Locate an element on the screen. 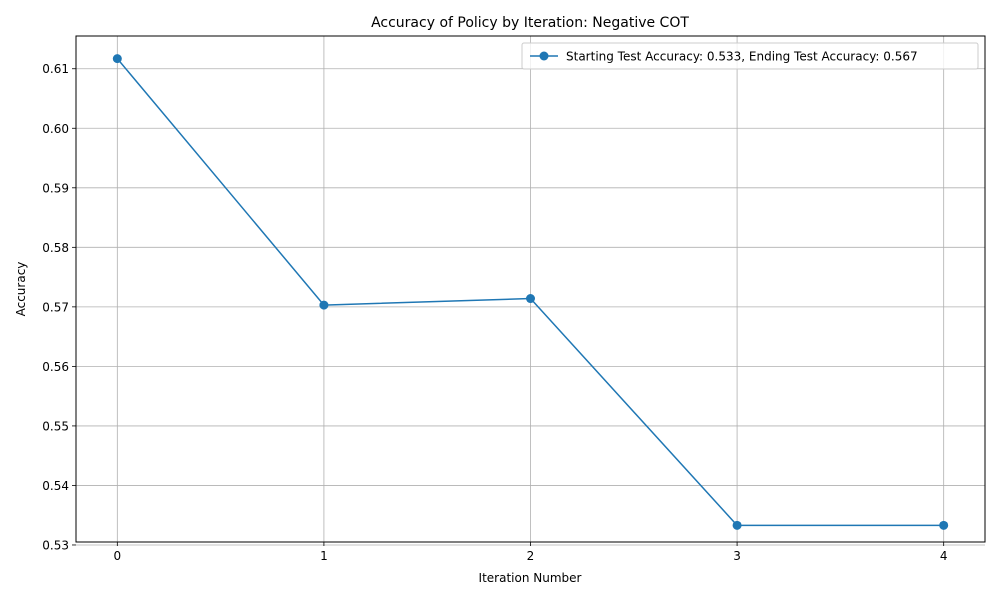  y-tick-label: 0.57 is located at coordinates (55, 307).